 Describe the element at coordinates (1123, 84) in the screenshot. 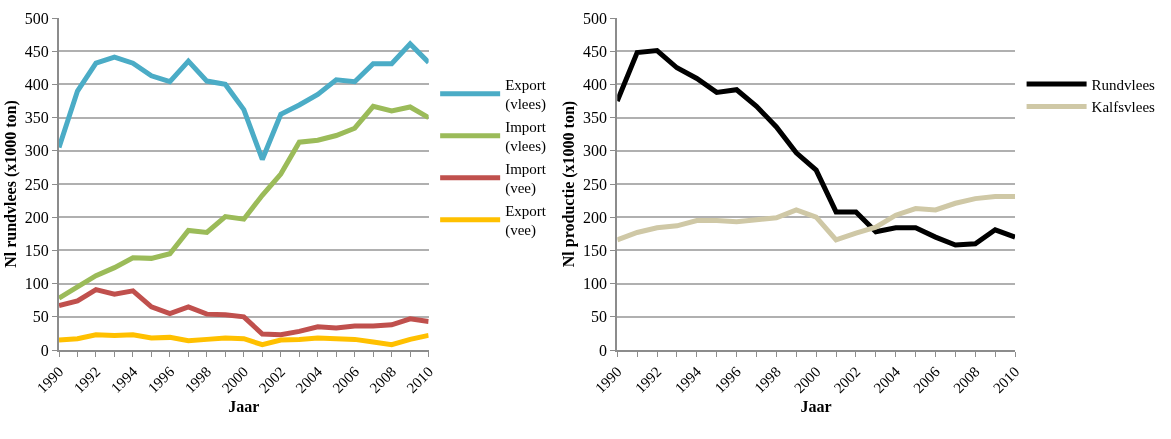

I see `legend-label: Rundvlees` at that location.